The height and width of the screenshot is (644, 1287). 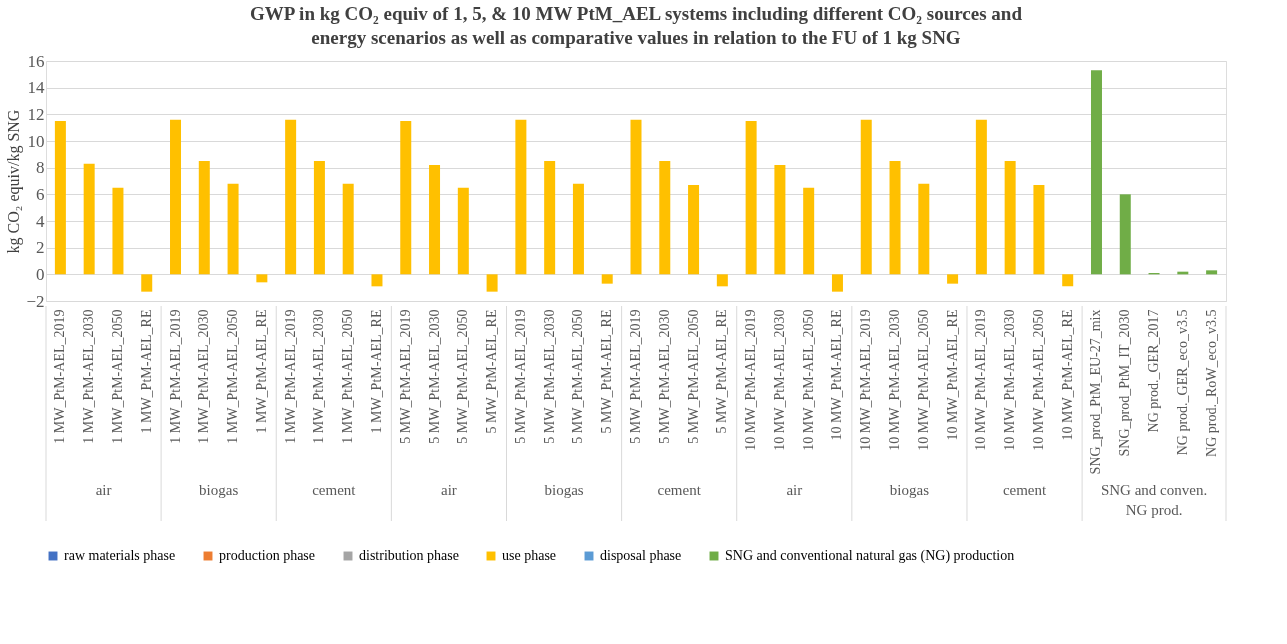 I want to click on y-tick-label: 14, so click(x=36, y=88).